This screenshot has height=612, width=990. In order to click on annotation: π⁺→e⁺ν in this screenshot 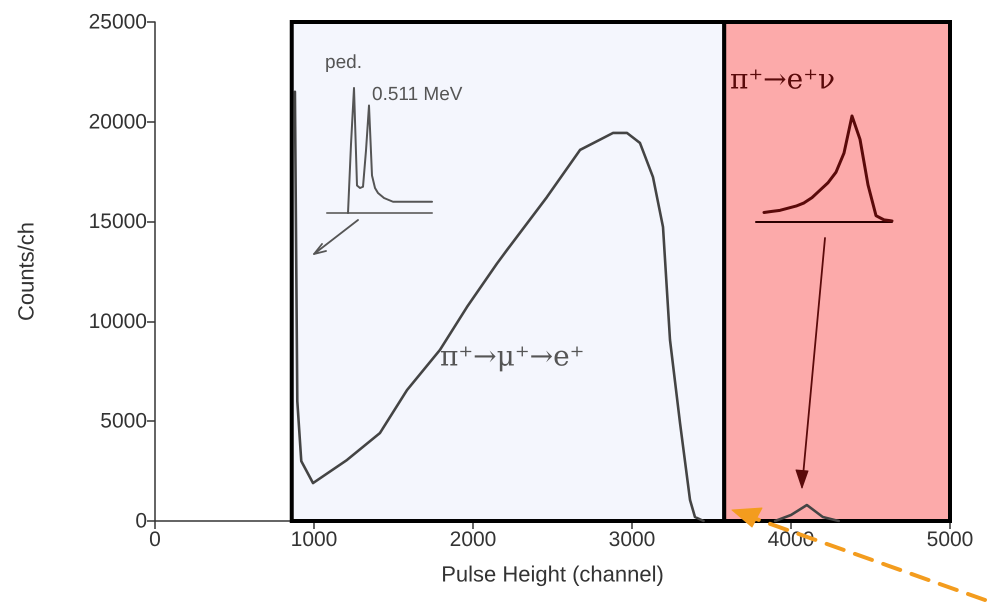, I will do `click(783, 79)`.